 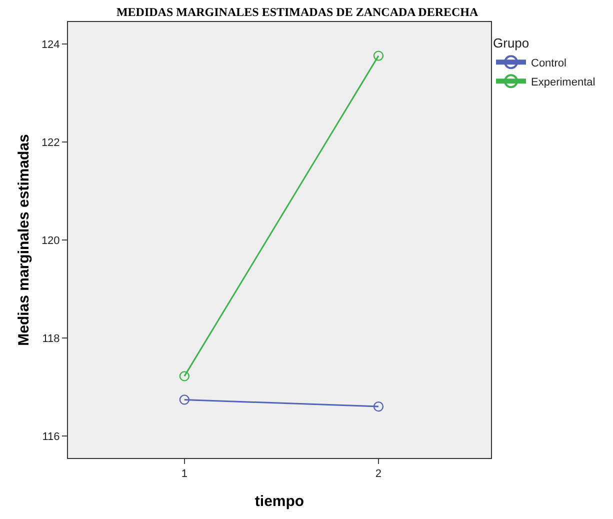 I want to click on chart-title: MEDIDAS MARGINALES ESTIMADAS DE ZANCADA DERECHA, so click(x=297, y=12).